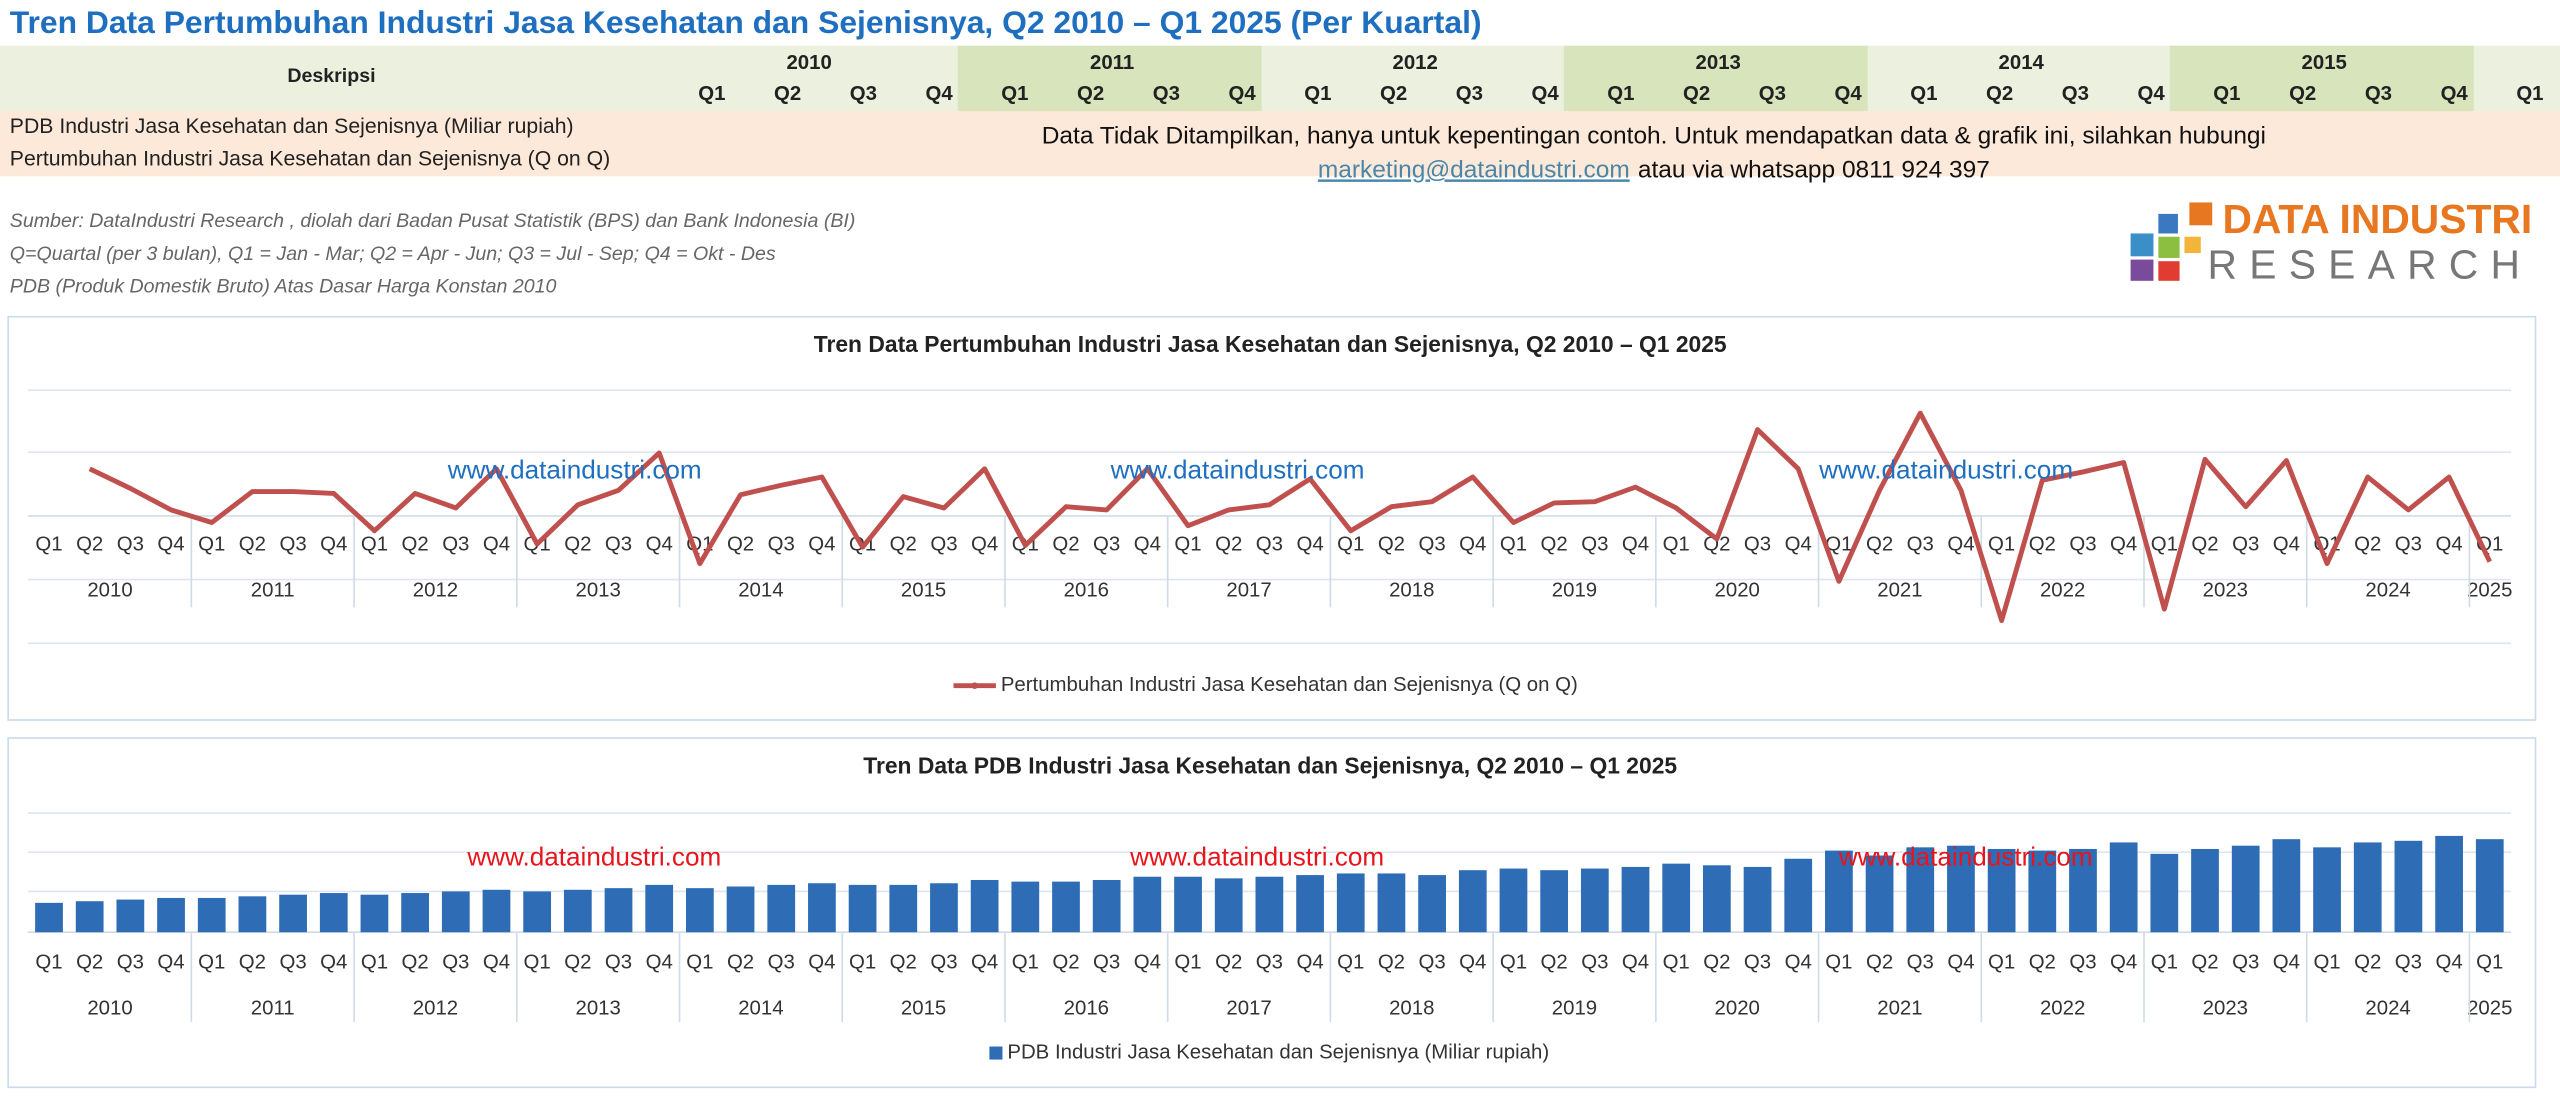  I want to click on x-group-label: 2019, so click(1574, 1008).